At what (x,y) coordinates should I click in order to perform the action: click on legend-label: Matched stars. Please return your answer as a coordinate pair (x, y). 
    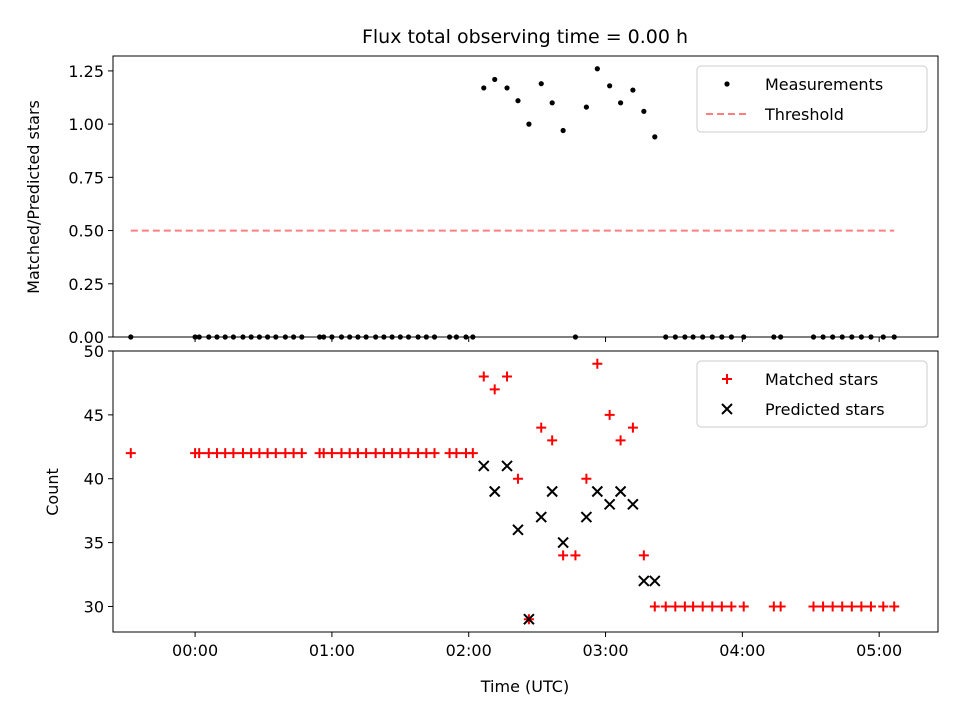
    Looking at the image, I should click on (821, 379).